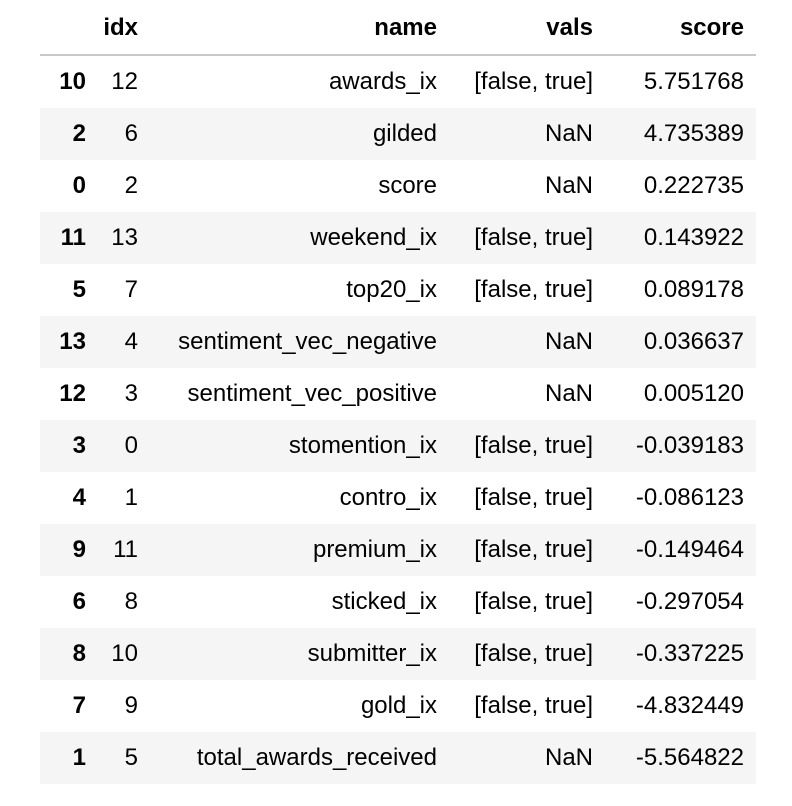 This screenshot has width=792, height=806. What do you see at coordinates (79, 757) in the screenshot?
I see `row-index-cell: 1` at bounding box center [79, 757].